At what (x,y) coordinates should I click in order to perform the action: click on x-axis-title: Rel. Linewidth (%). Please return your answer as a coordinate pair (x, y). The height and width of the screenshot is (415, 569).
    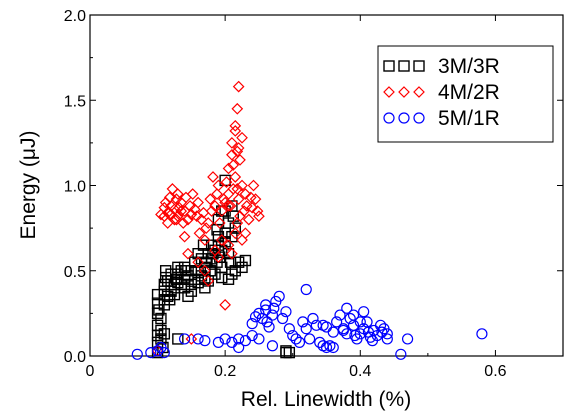
    Looking at the image, I should click on (326, 399).